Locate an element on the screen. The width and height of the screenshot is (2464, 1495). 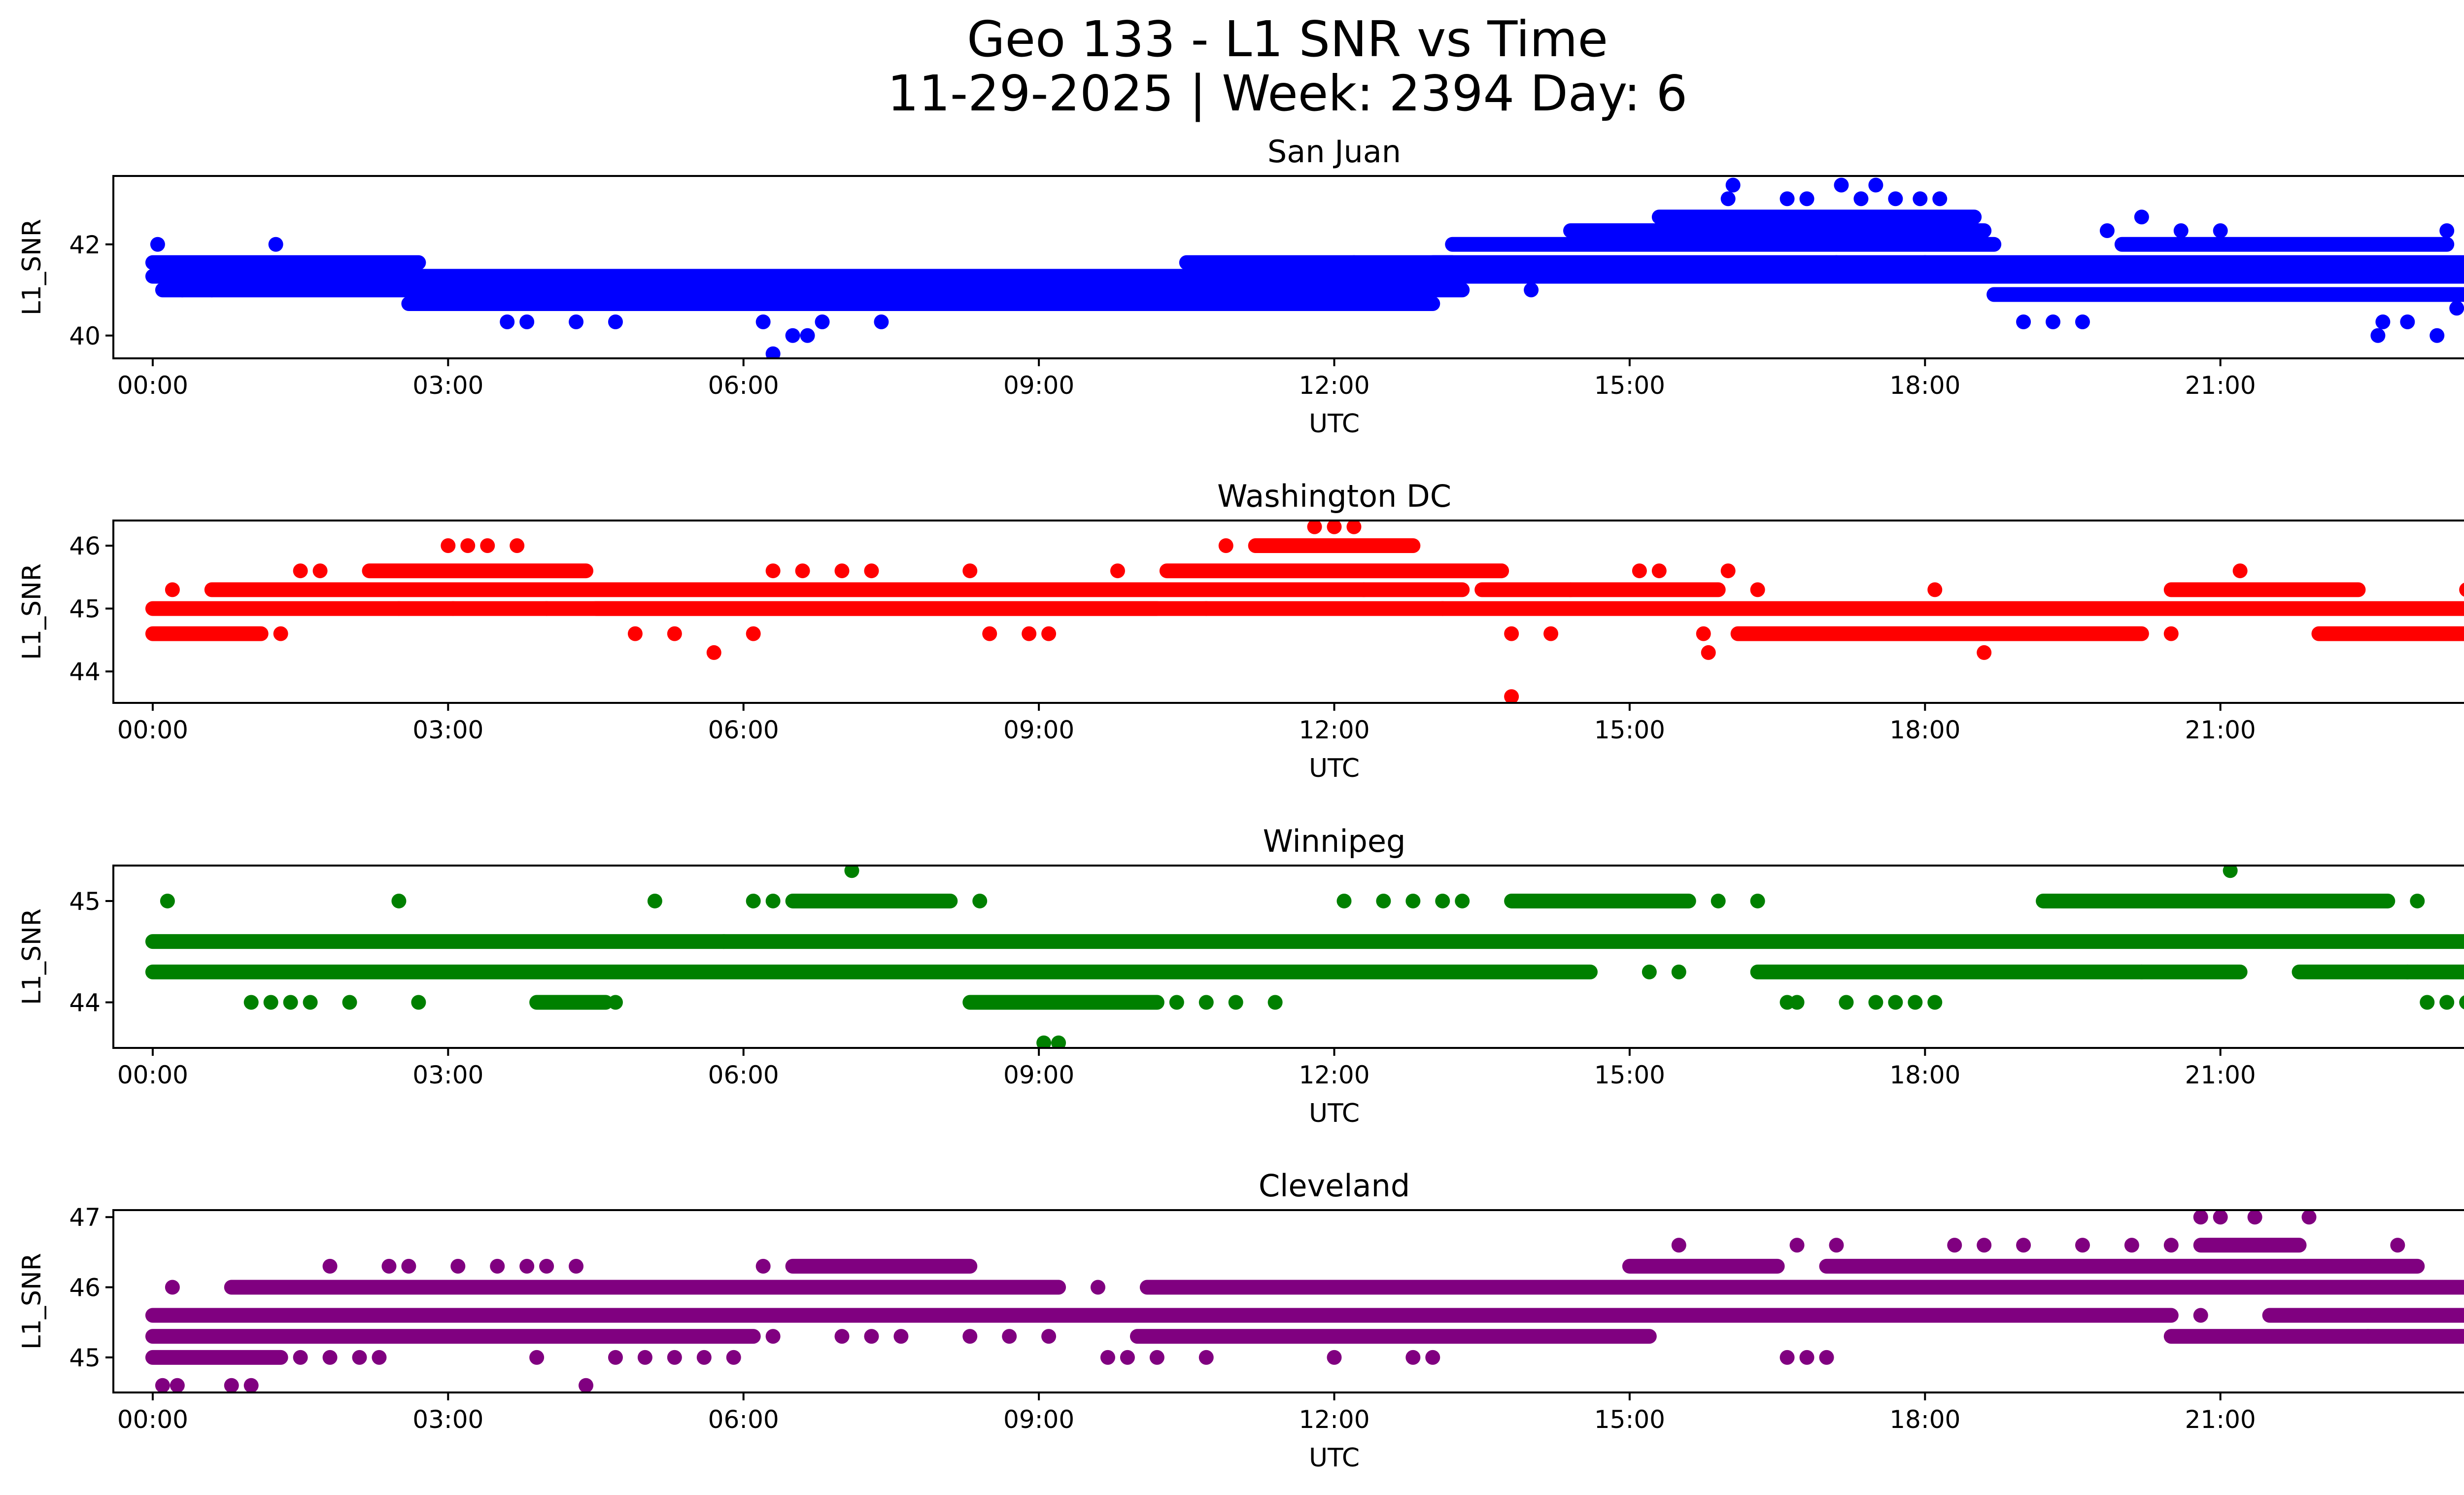
y-tick-label: 44 is located at coordinates (85, 1003).